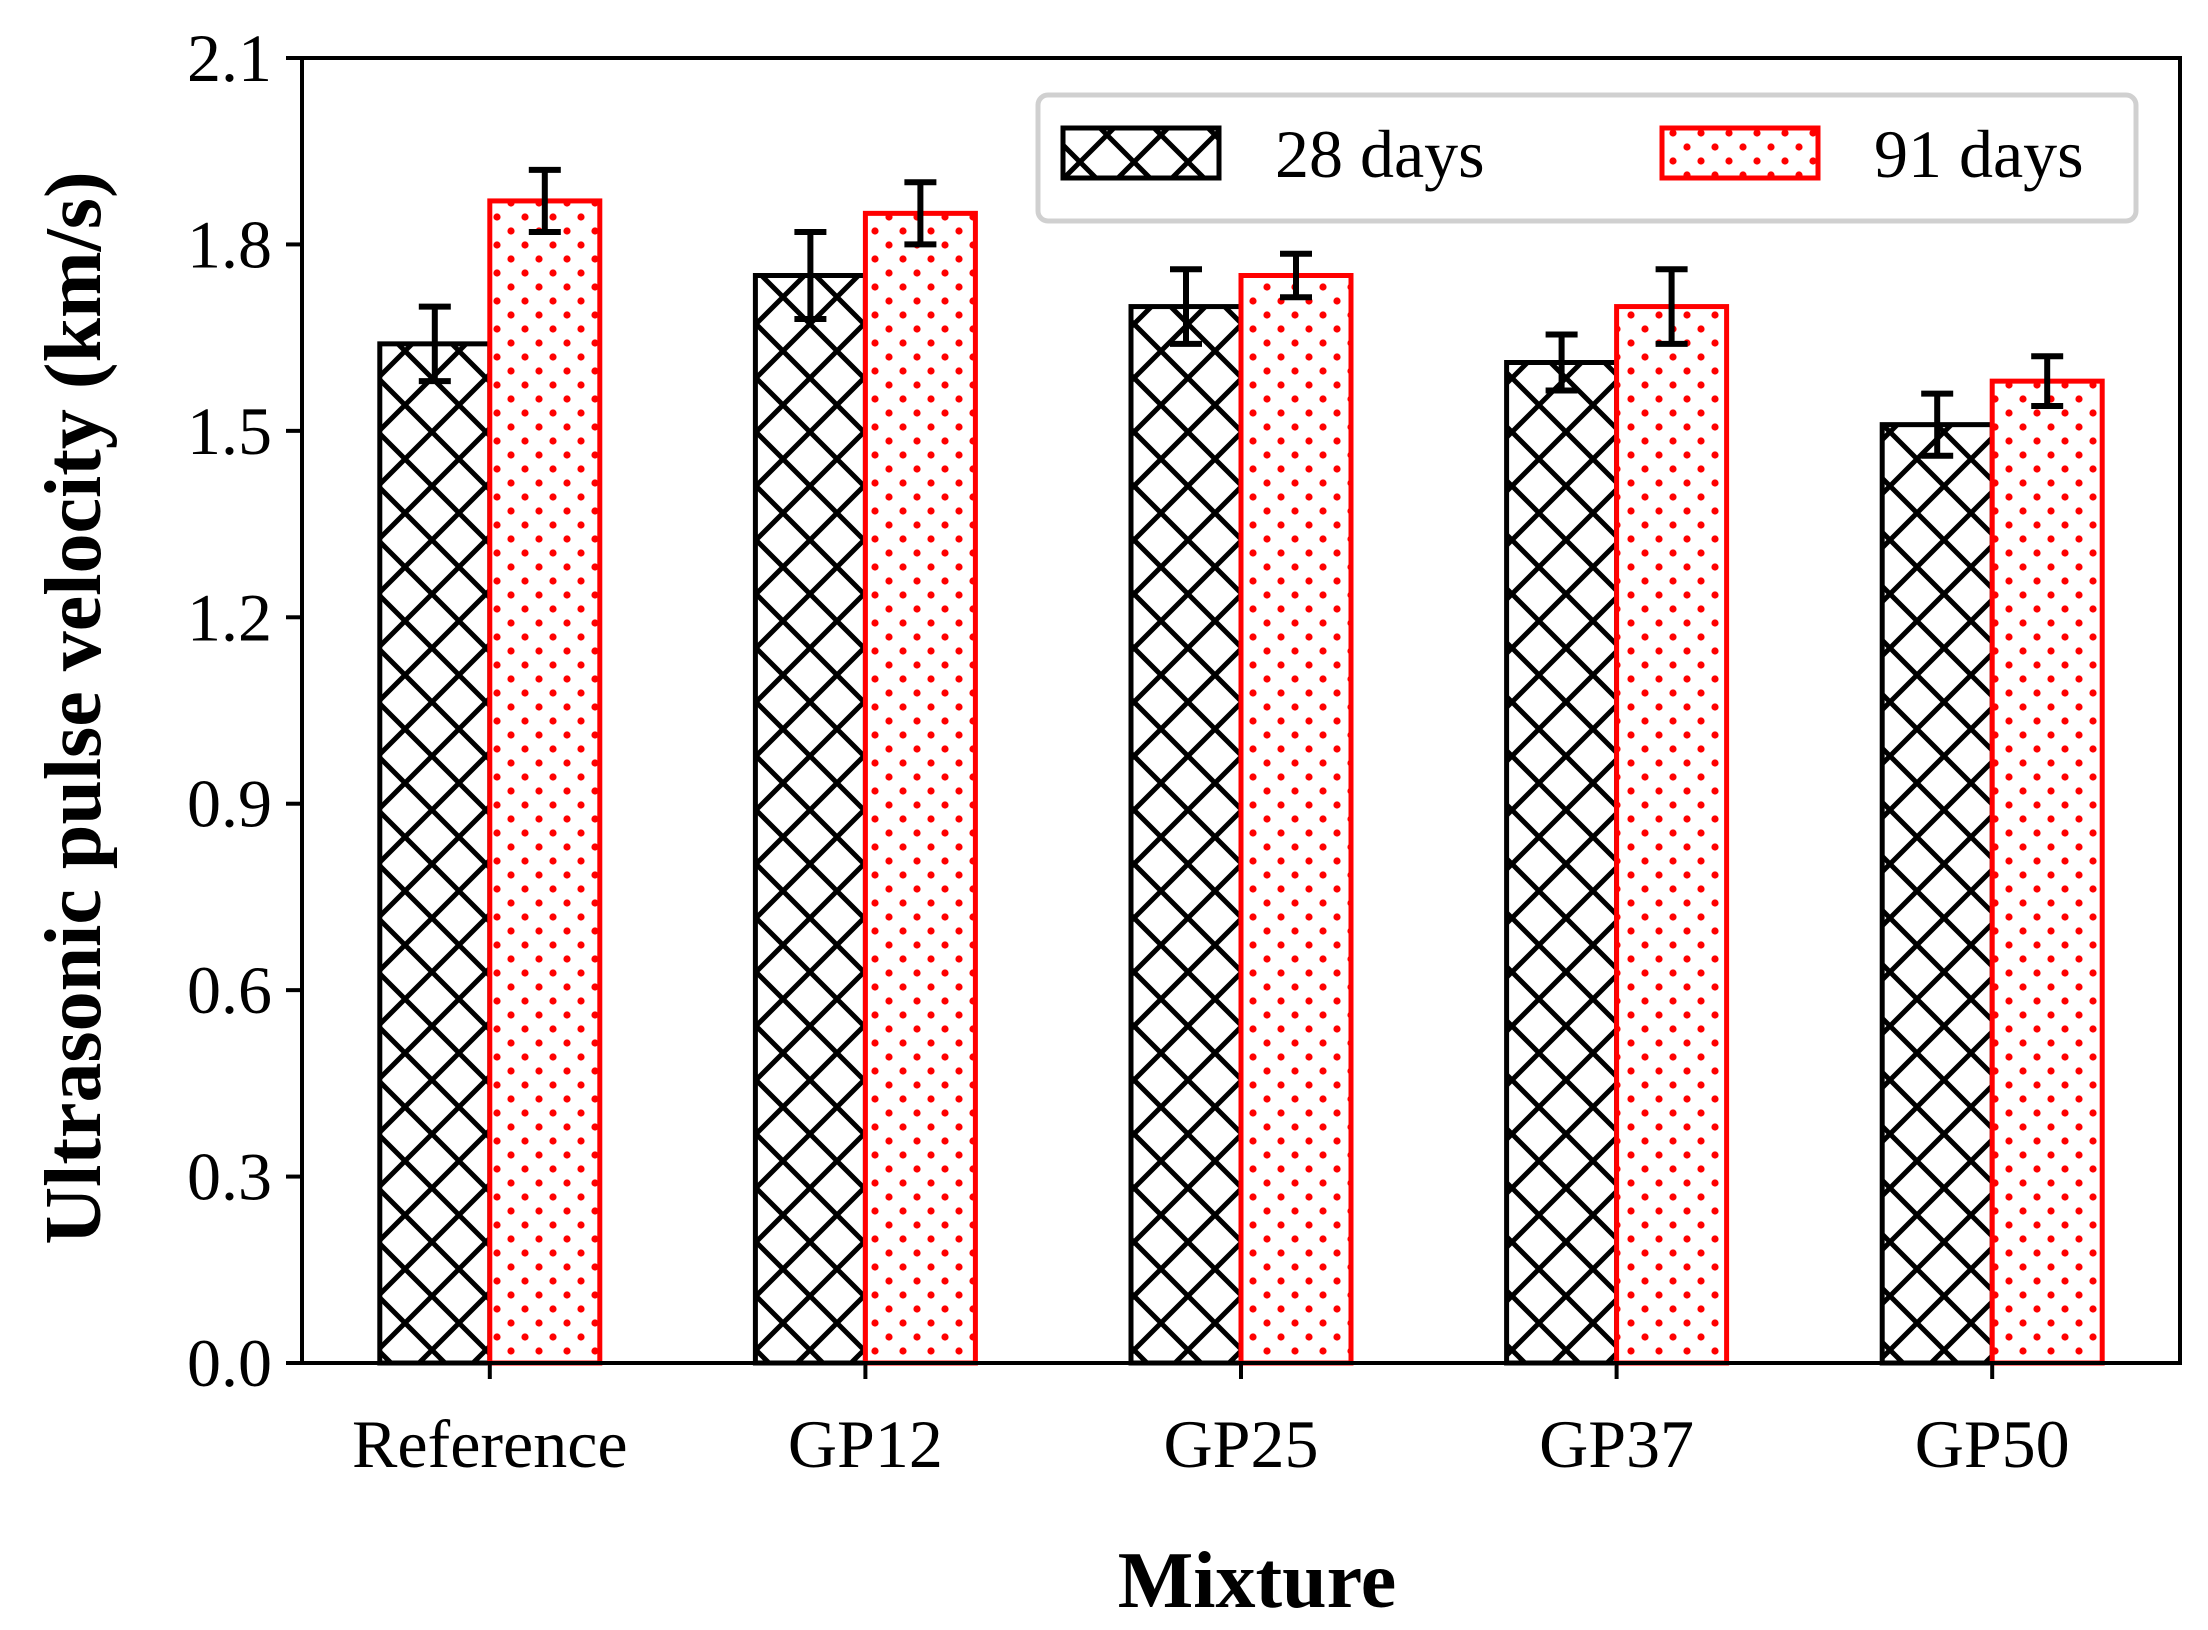  I want to click on legend-label-91-days: 91 days, so click(1979, 154).